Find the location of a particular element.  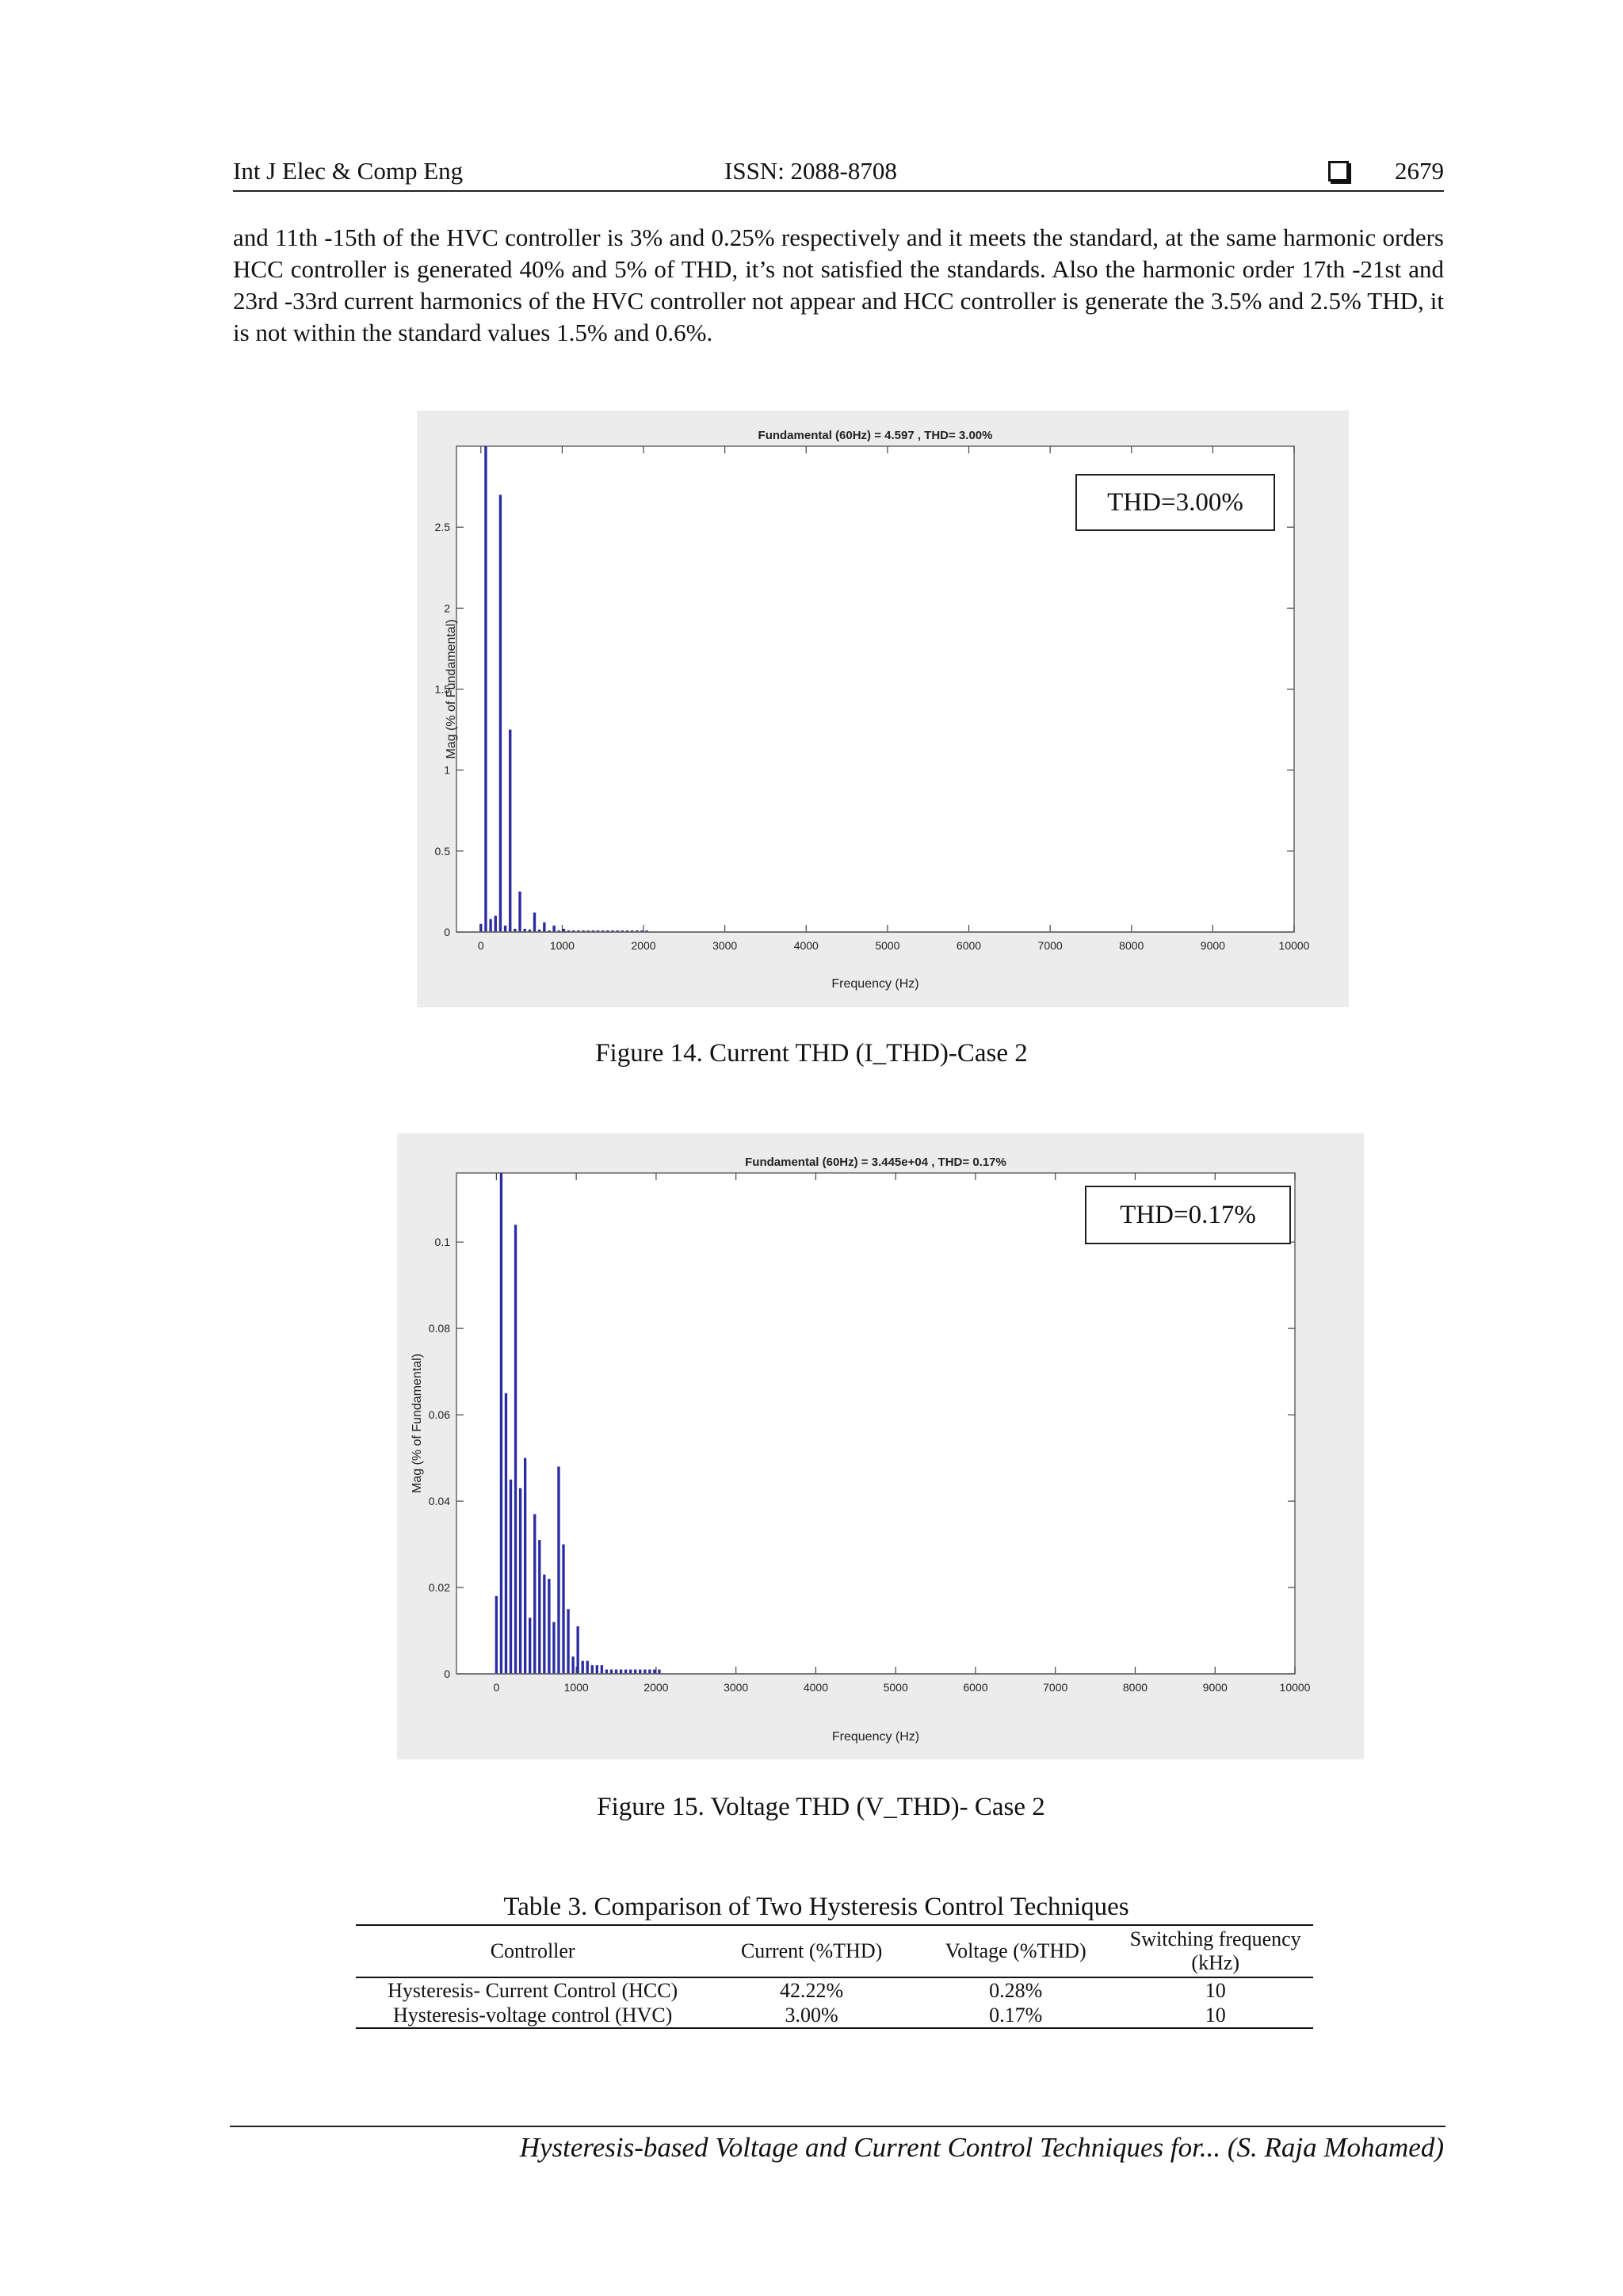

figure-15-caption: Figure 15. Voltage THD (V_THD)- Case 2 is located at coordinates (821, 1807).